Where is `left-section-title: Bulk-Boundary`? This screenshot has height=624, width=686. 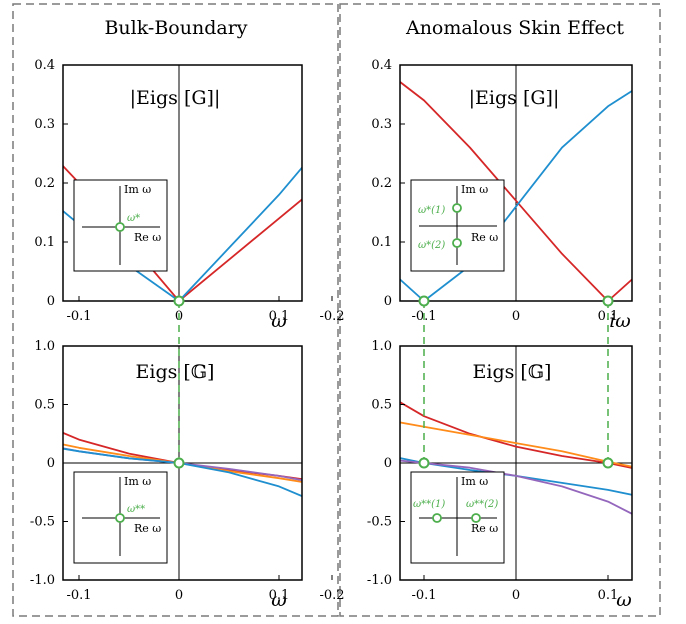
left-section-title: Bulk-Boundary is located at coordinates (175, 28).